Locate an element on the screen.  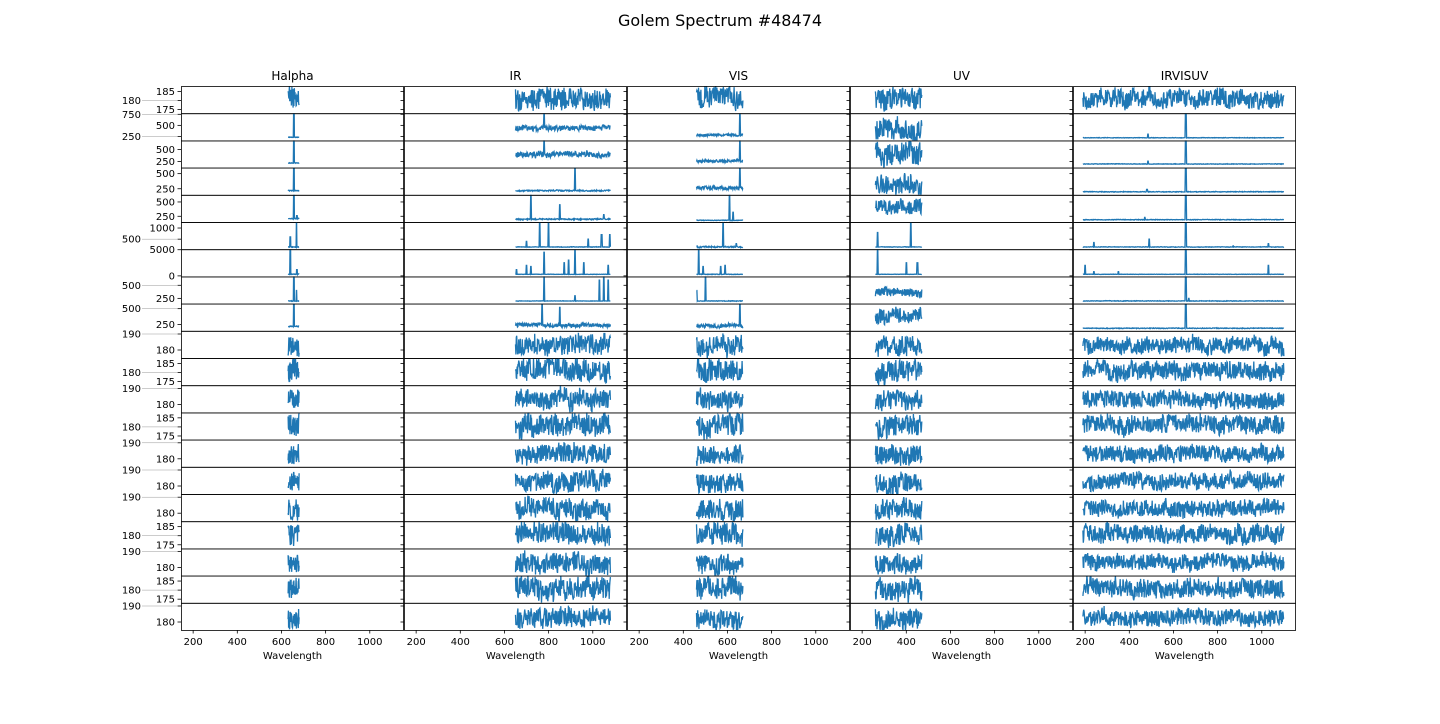
y-tick-label: 1000 is located at coordinates (162, 229).